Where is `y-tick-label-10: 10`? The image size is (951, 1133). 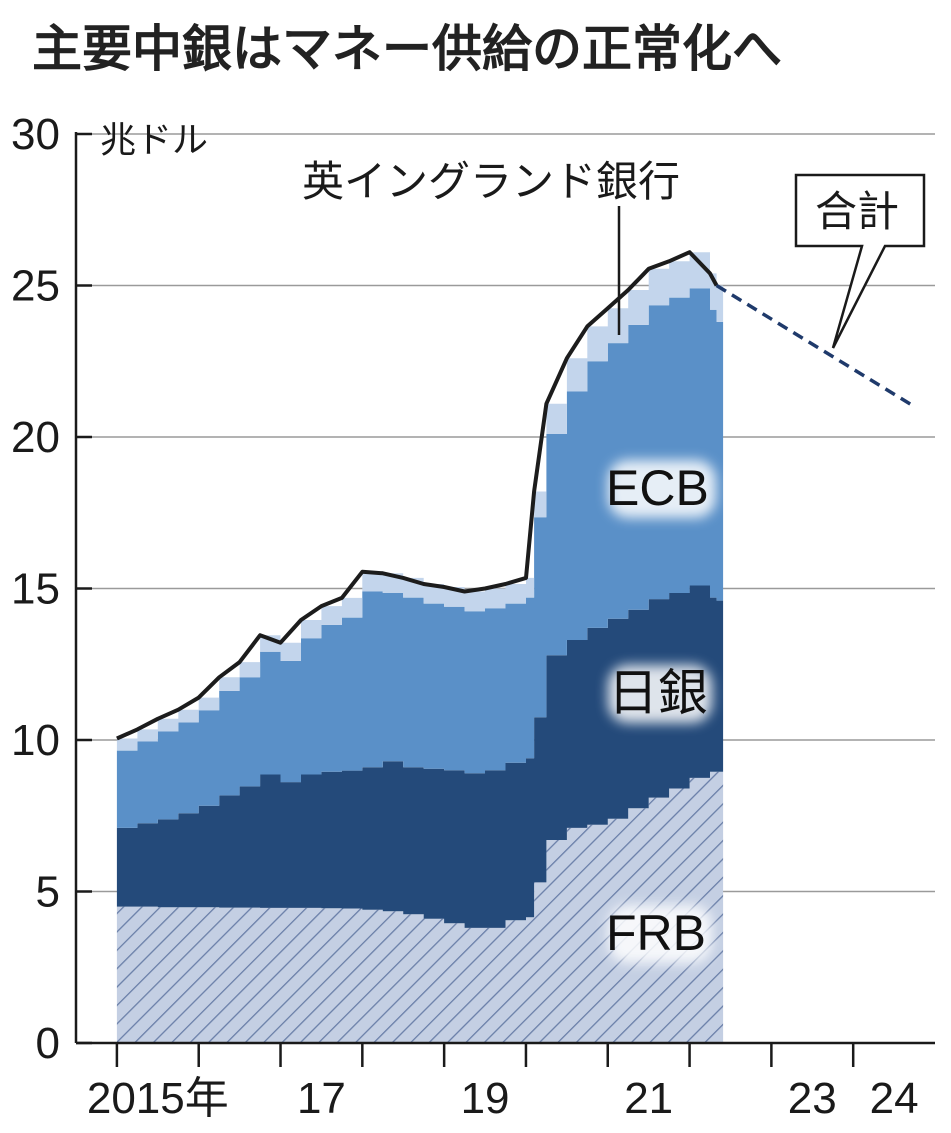 y-tick-label-10: 10 is located at coordinates (35, 740).